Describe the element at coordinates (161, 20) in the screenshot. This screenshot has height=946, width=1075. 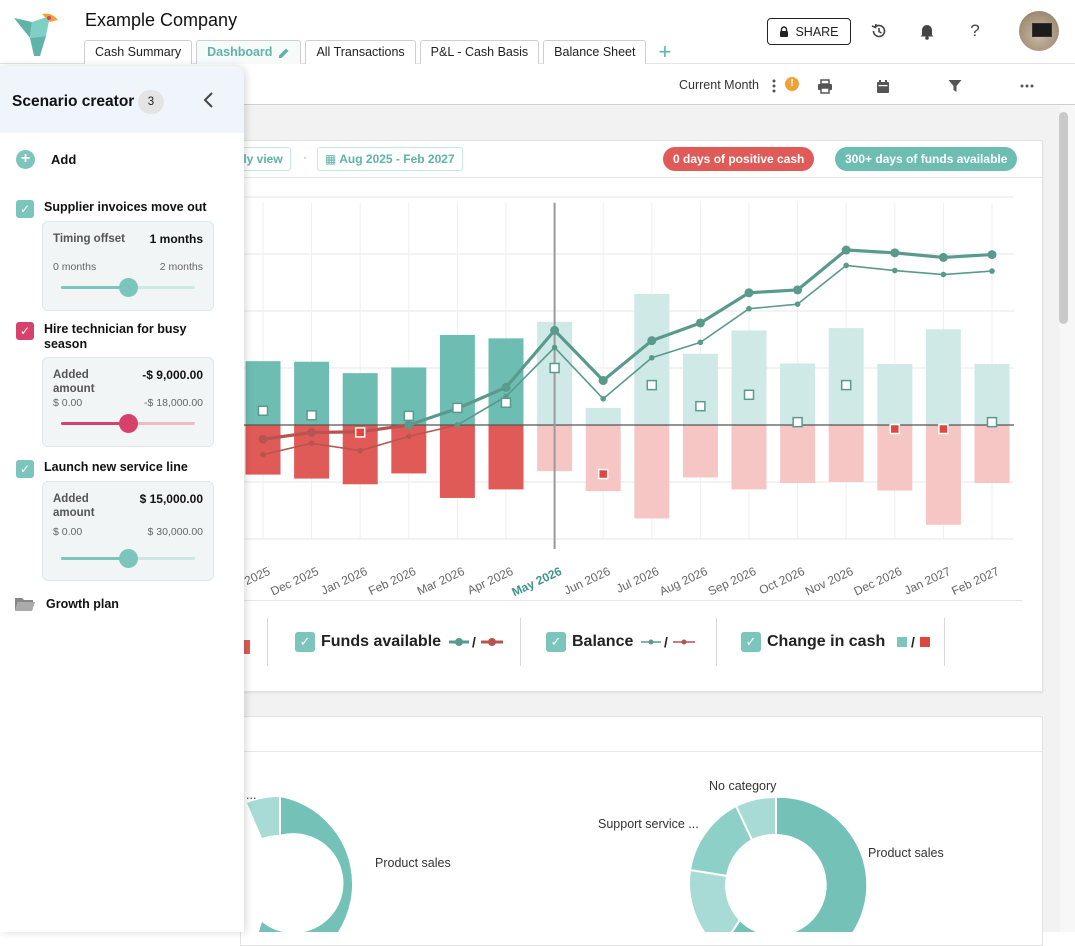
I see `company-name: Example Company` at that location.